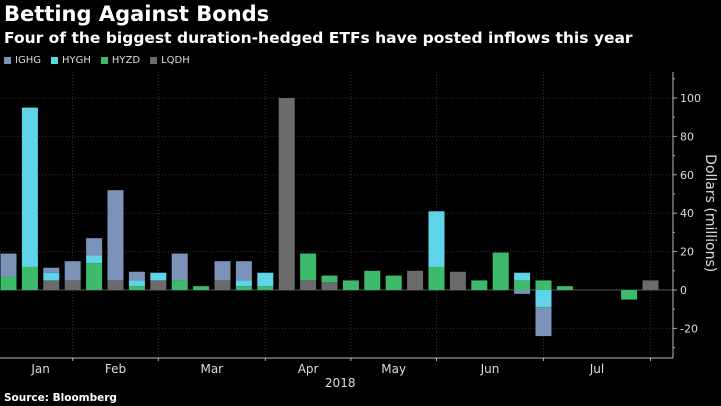 Image resolution: width=721 pixels, height=406 pixels. I want to click on y-tick-label: 0, so click(683, 290).